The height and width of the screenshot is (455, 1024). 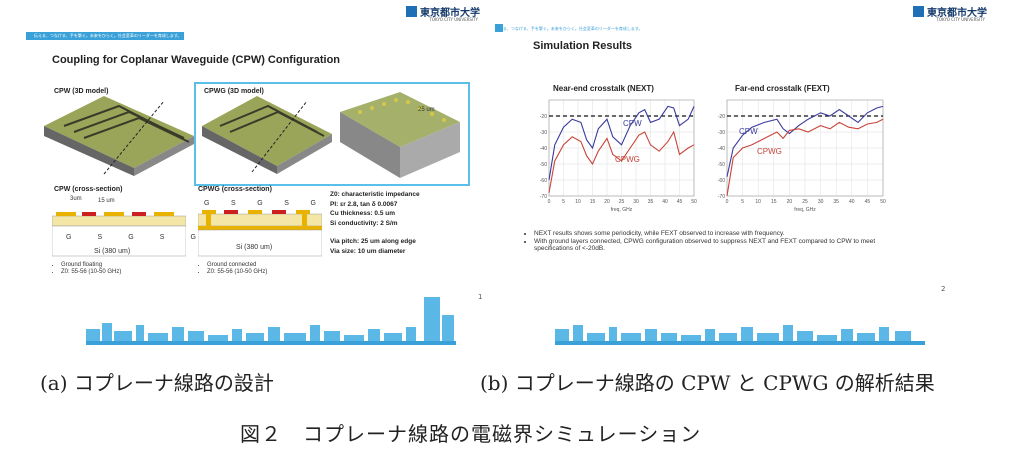 What do you see at coordinates (960, 19) in the screenshot?
I see `logo-subtitle: TOKYO CITY UNIVERSITY` at bounding box center [960, 19].